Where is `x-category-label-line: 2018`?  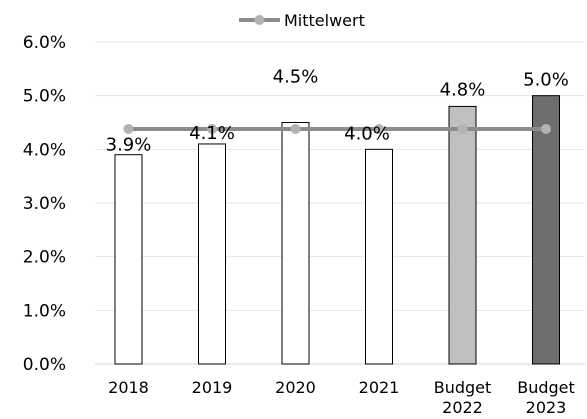
x-category-label-line: 2018 is located at coordinates (128, 387).